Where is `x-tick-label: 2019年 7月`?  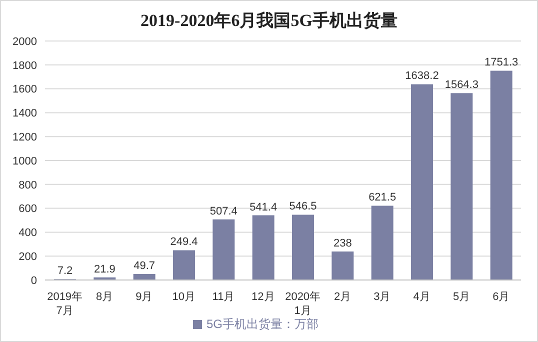
x-tick-label: 2019年 7月 is located at coordinates (65, 304).